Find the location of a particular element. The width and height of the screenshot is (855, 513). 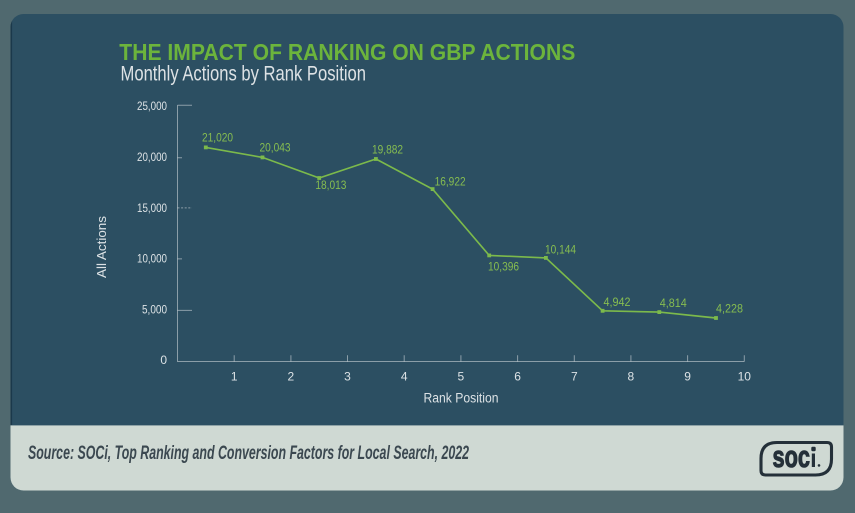

svg-text: 16,922 is located at coordinates (450, 182).